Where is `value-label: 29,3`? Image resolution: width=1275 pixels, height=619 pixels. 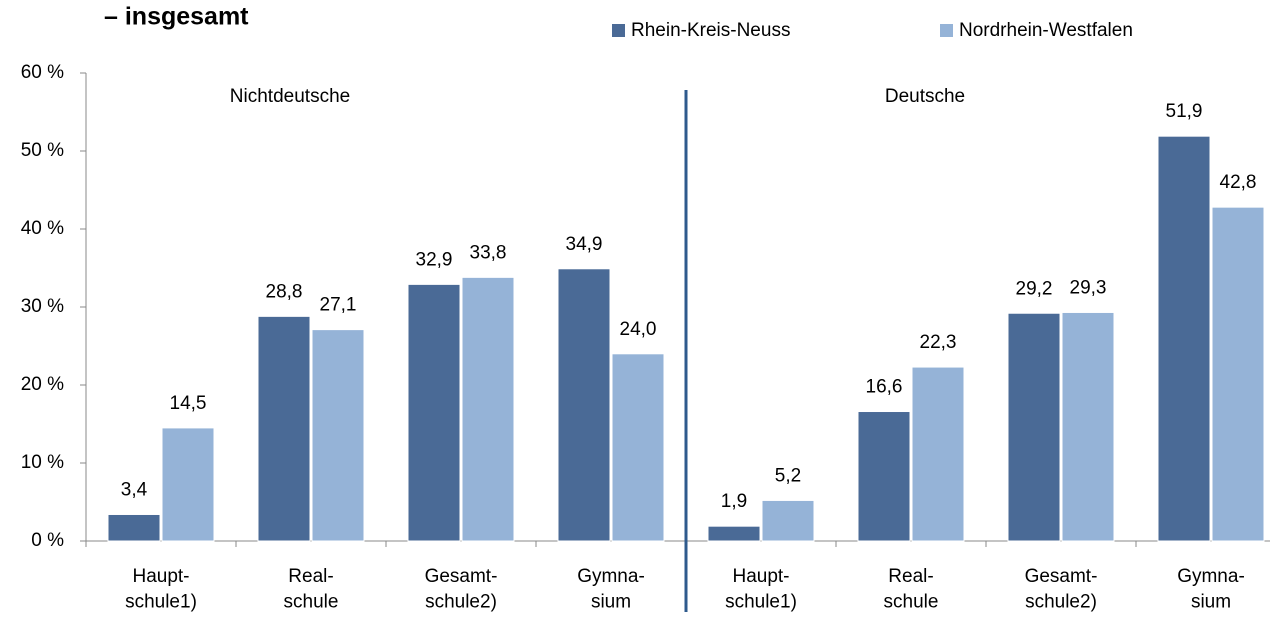
value-label: 29,3 is located at coordinates (1088, 287).